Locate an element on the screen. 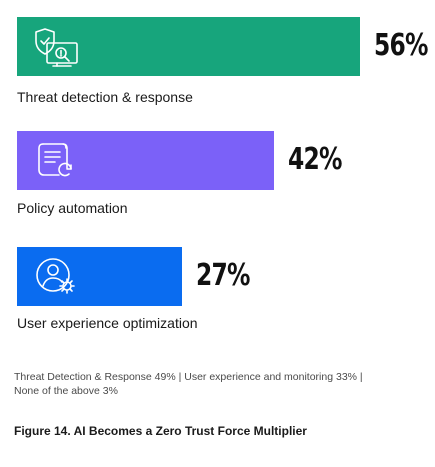 The image size is (435, 467). bar-user-experience is located at coordinates (99, 276).